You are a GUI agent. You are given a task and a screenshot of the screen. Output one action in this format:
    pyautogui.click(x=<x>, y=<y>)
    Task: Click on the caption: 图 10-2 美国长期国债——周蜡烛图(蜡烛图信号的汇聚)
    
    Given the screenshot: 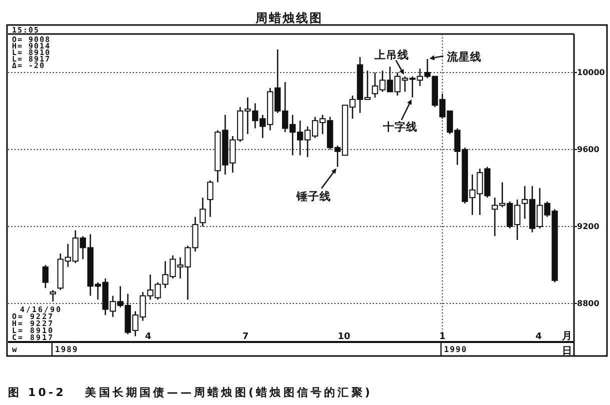 What is the action you would take?
    pyautogui.click(x=190, y=392)
    